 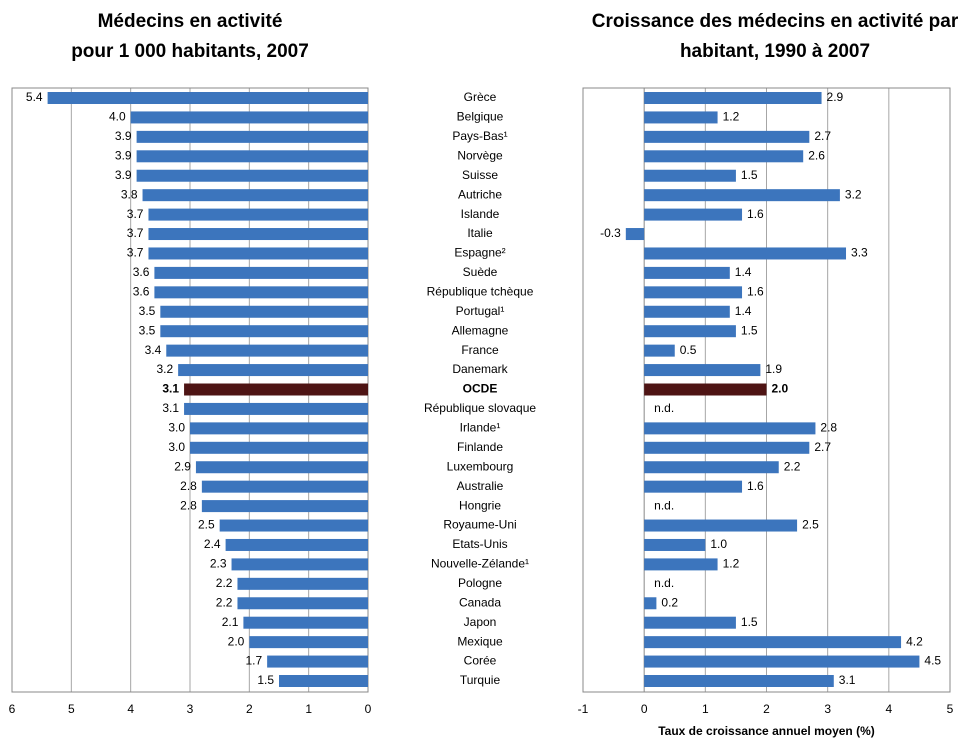 I want to click on category-label: Finlande, so click(x=480, y=447).